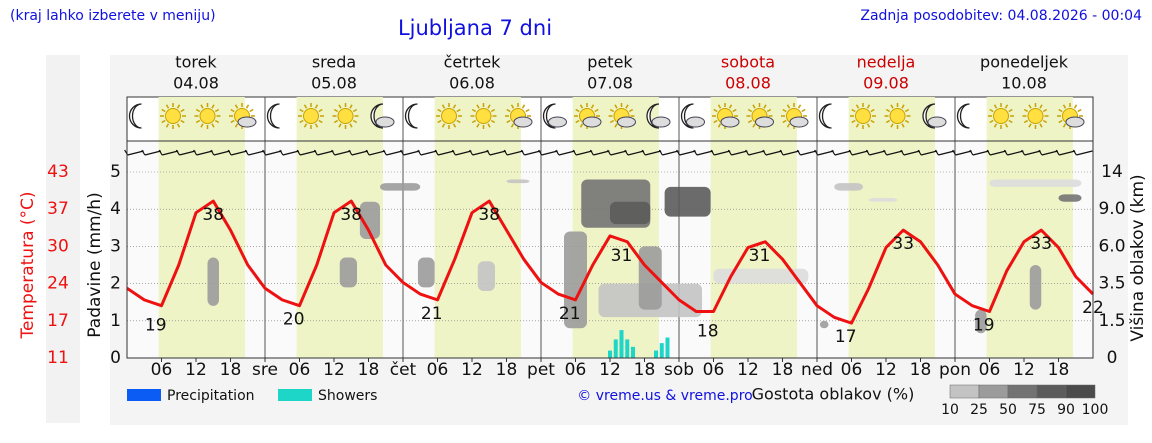 The height and width of the screenshot is (443, 1152). Describe the element at coordinates (964, 391) in the screenshot. I see `cloud-legend-box` at that location.